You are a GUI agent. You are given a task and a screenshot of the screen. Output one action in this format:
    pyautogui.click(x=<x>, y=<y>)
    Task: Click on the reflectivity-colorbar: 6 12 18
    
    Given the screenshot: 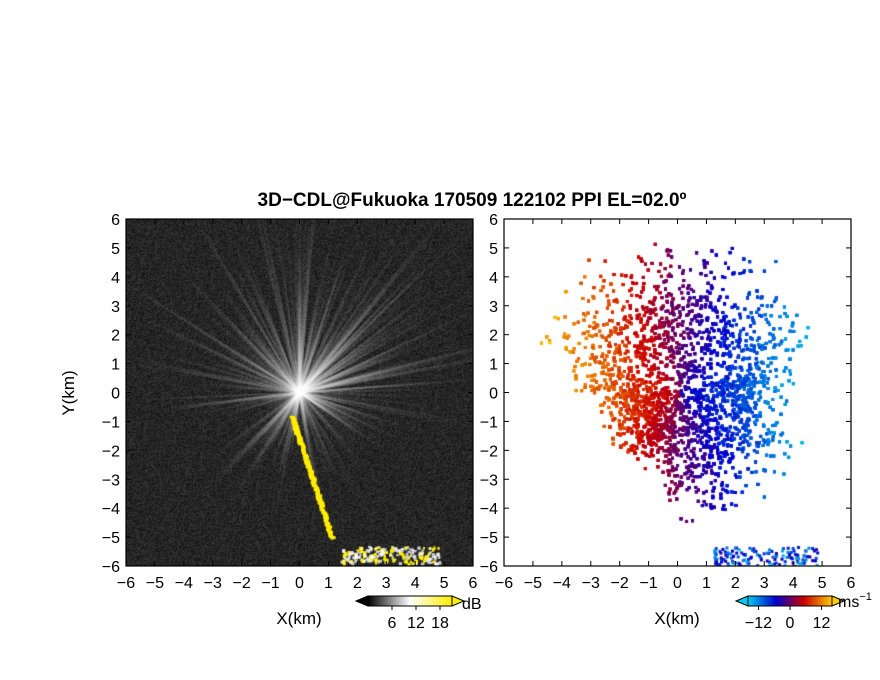 What is the action you would take?
    pyautogui.click(x=410, y=613)
    